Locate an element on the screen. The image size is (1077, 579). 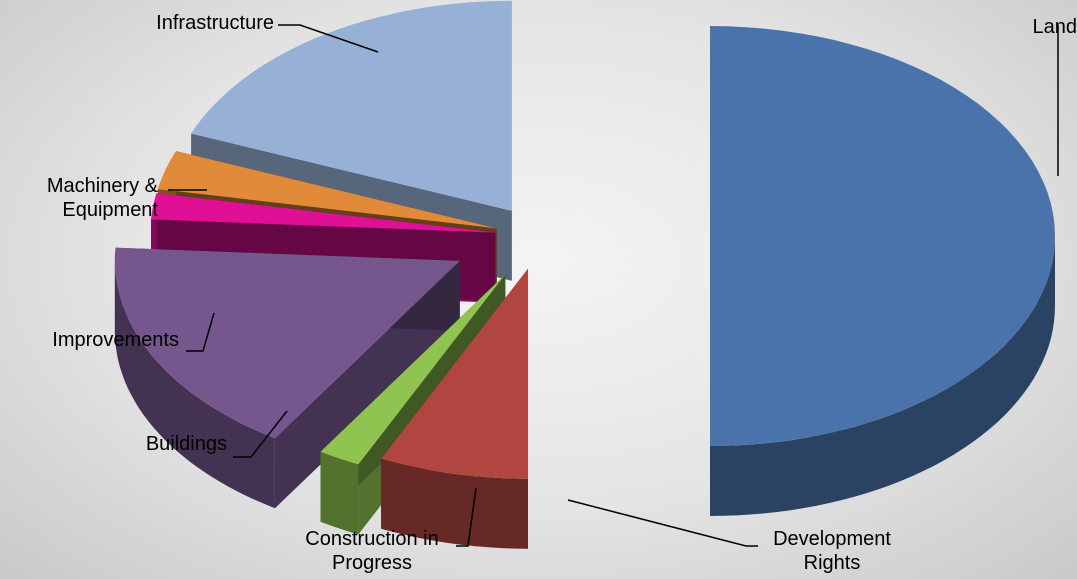
slice-construction-in-progress is located at coordinates (413, 369).